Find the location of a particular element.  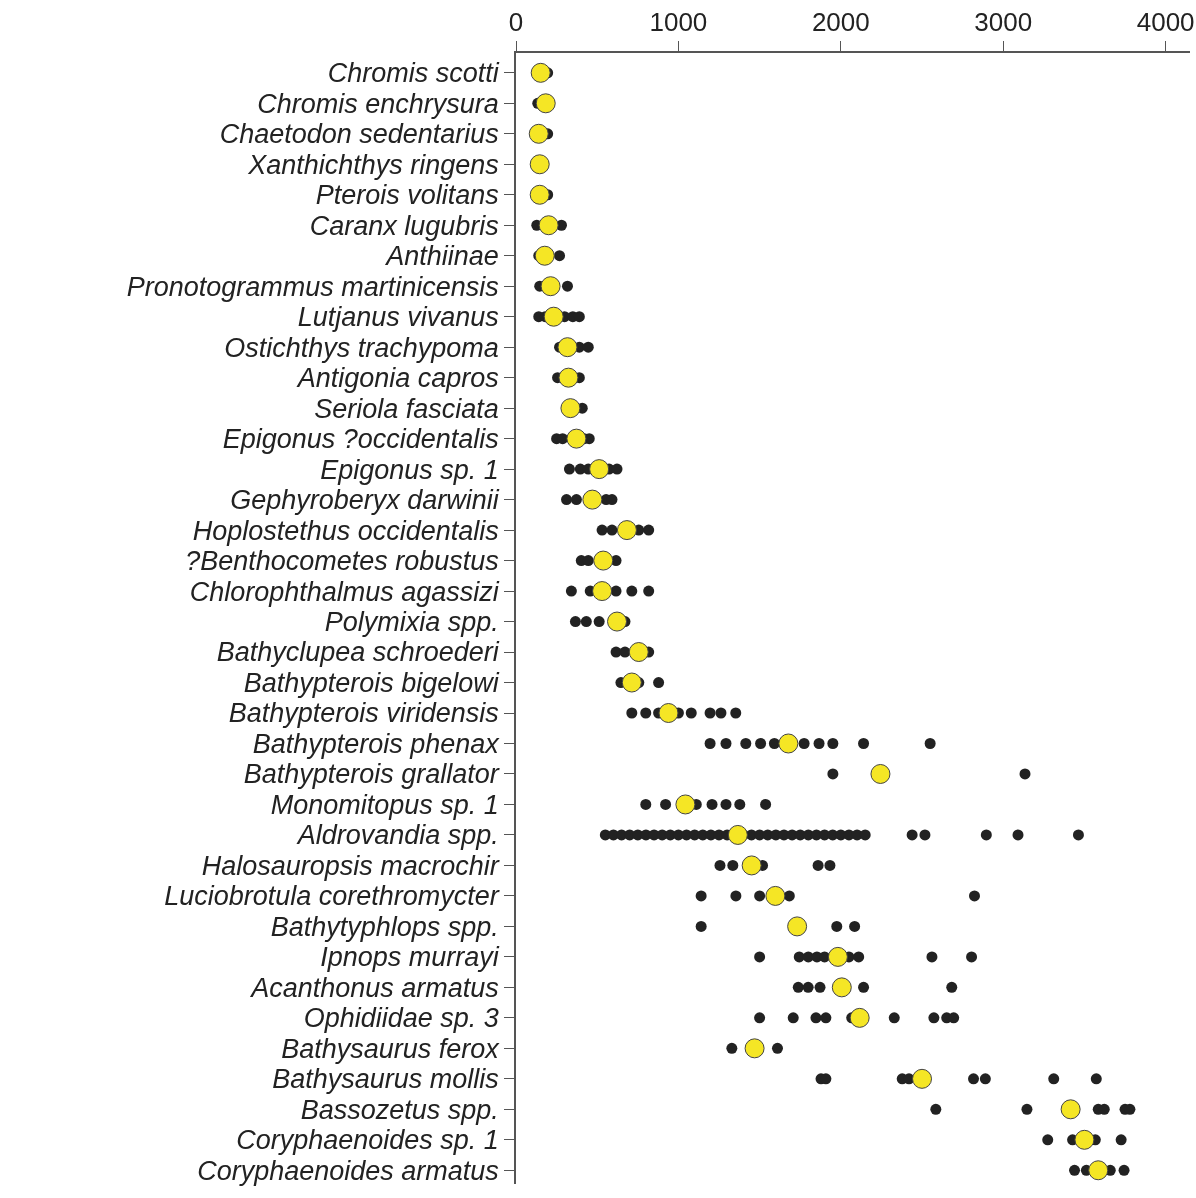

y-tick-label: Bathytyphlops spp. is located at coordinates (384, 926).